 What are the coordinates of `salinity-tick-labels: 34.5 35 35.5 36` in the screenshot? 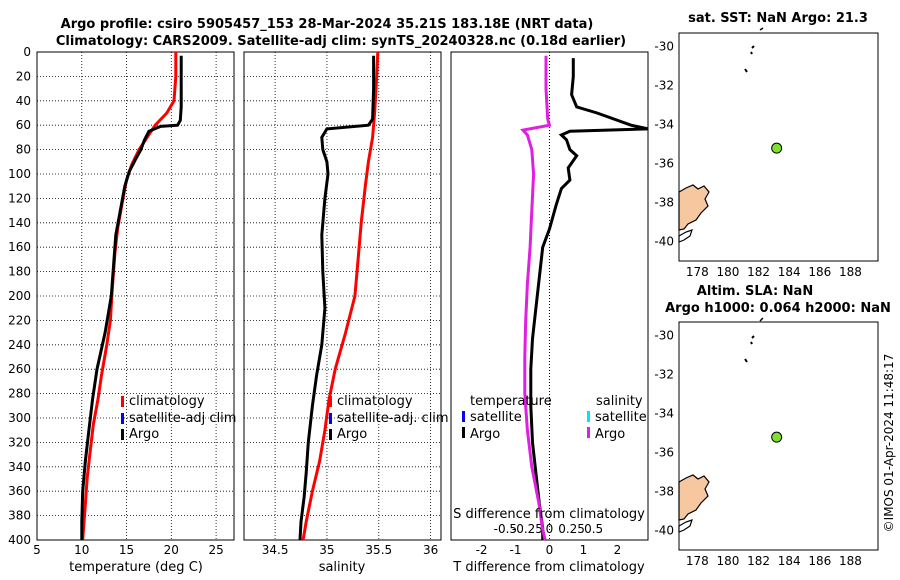 It's located at (350, 550).